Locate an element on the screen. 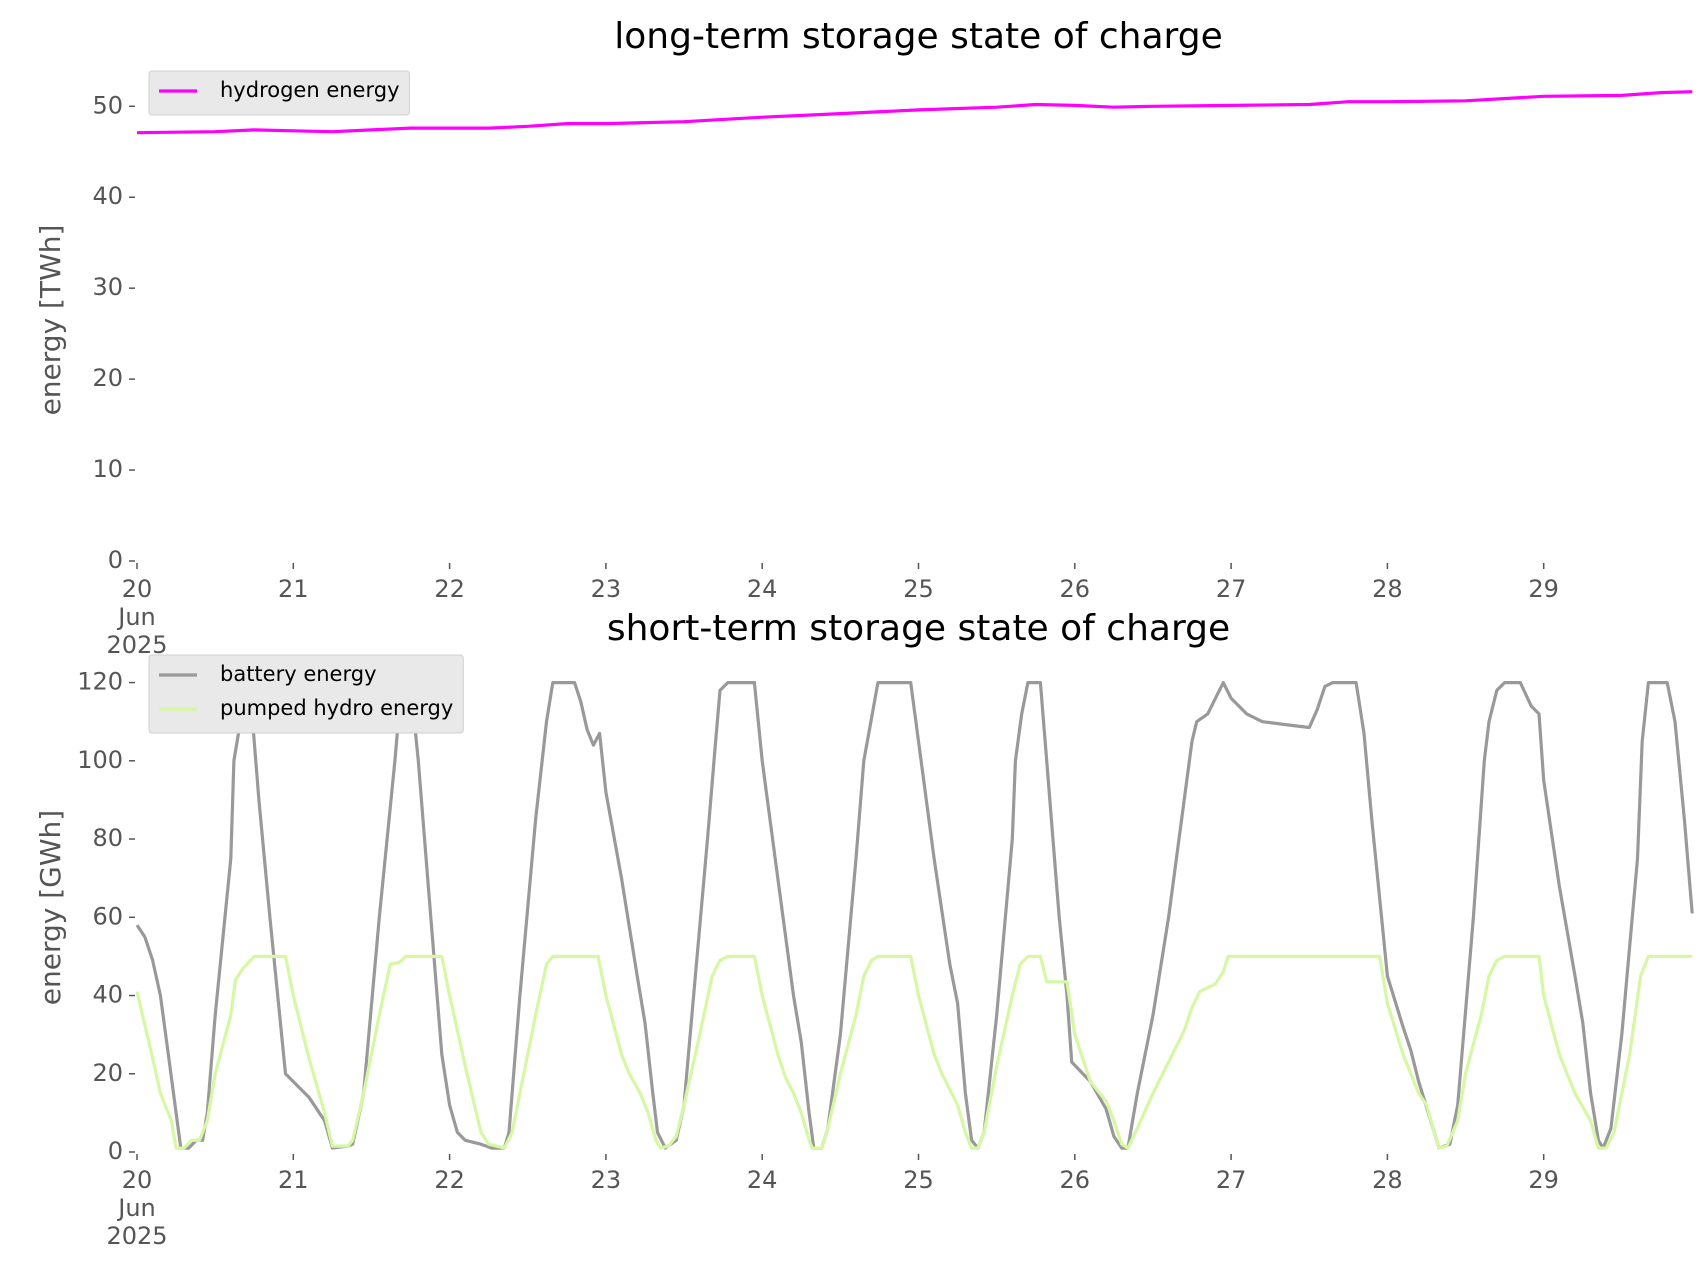 This screenshot has width=1706, height=1277. y-axis-label: energy [TWh] is located at coordinates (50, 320).